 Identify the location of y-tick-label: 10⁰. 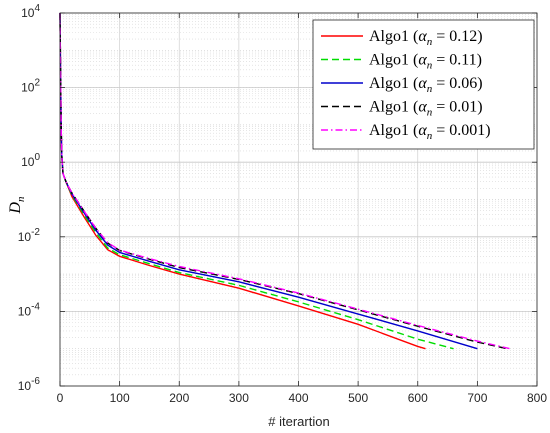
(30, 160).